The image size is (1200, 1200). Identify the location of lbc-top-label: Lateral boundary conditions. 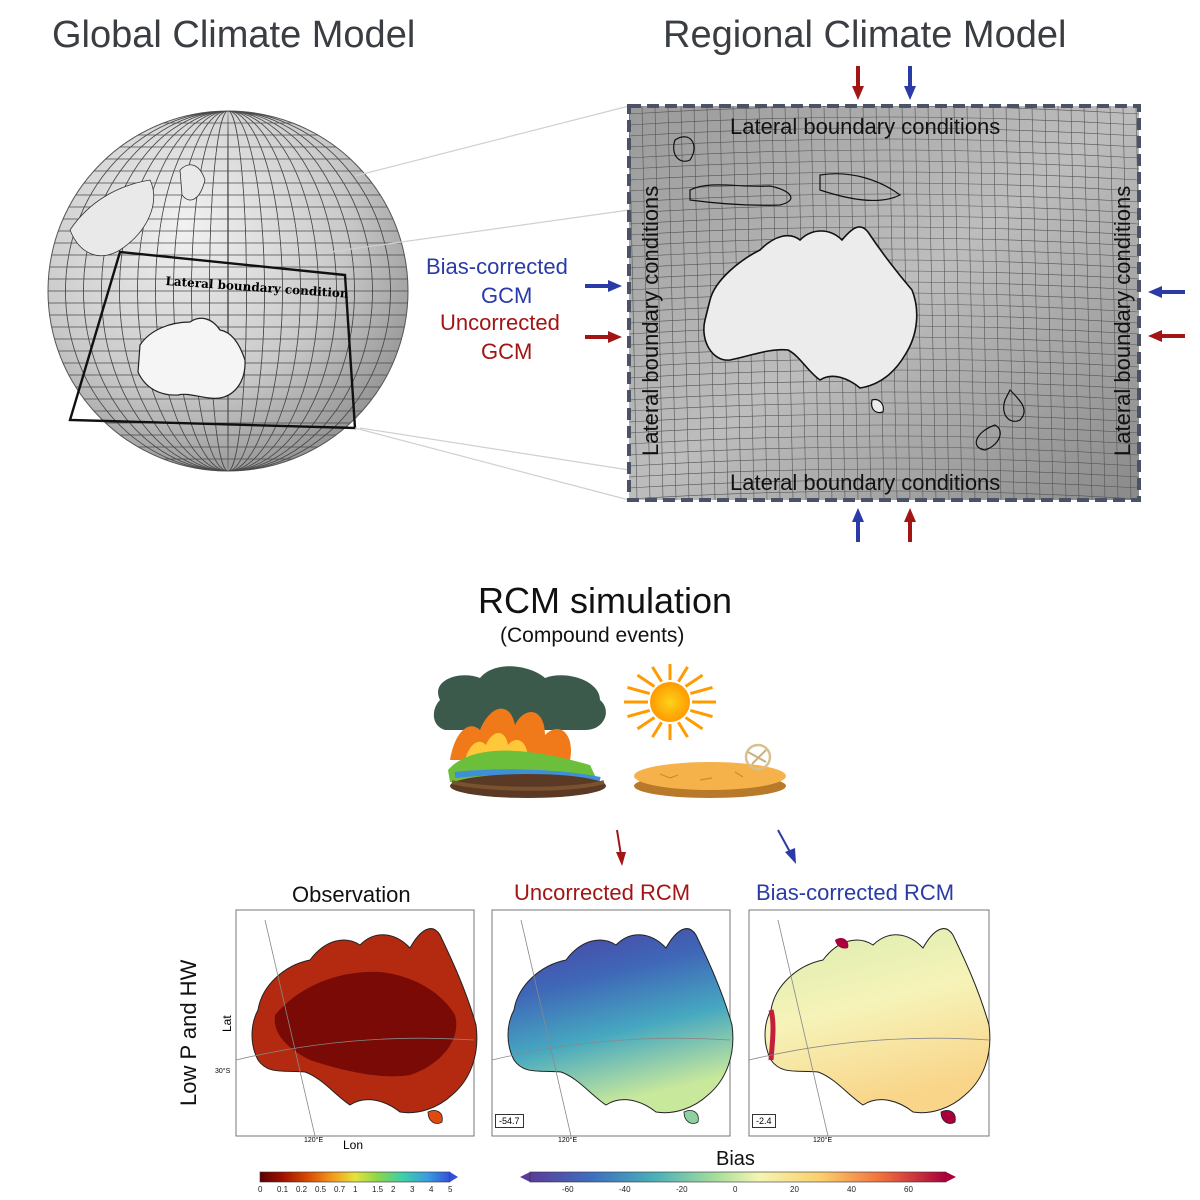
(865, 126).